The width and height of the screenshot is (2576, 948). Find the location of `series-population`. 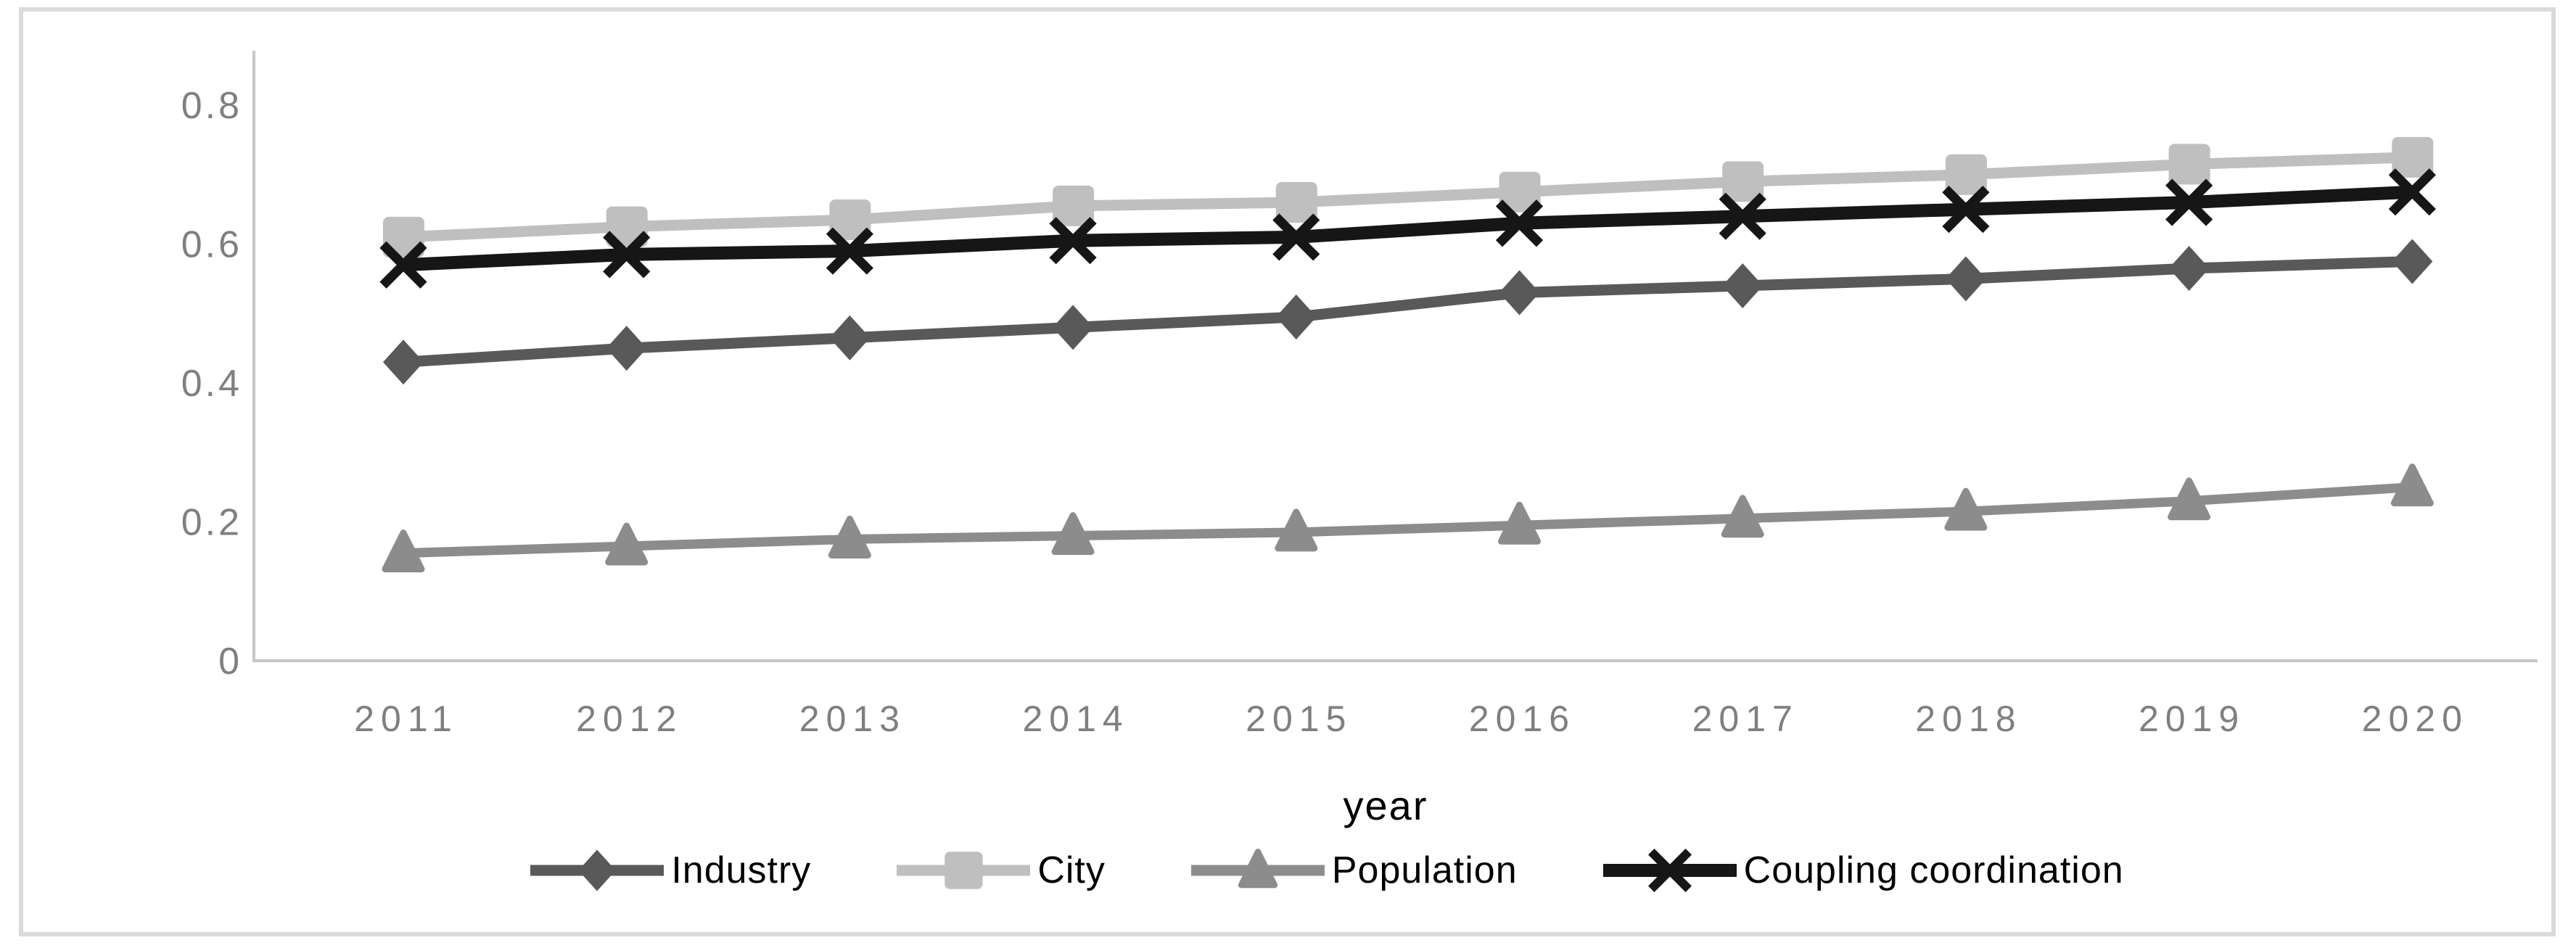

series-population is located at coordinates (1408, 518).